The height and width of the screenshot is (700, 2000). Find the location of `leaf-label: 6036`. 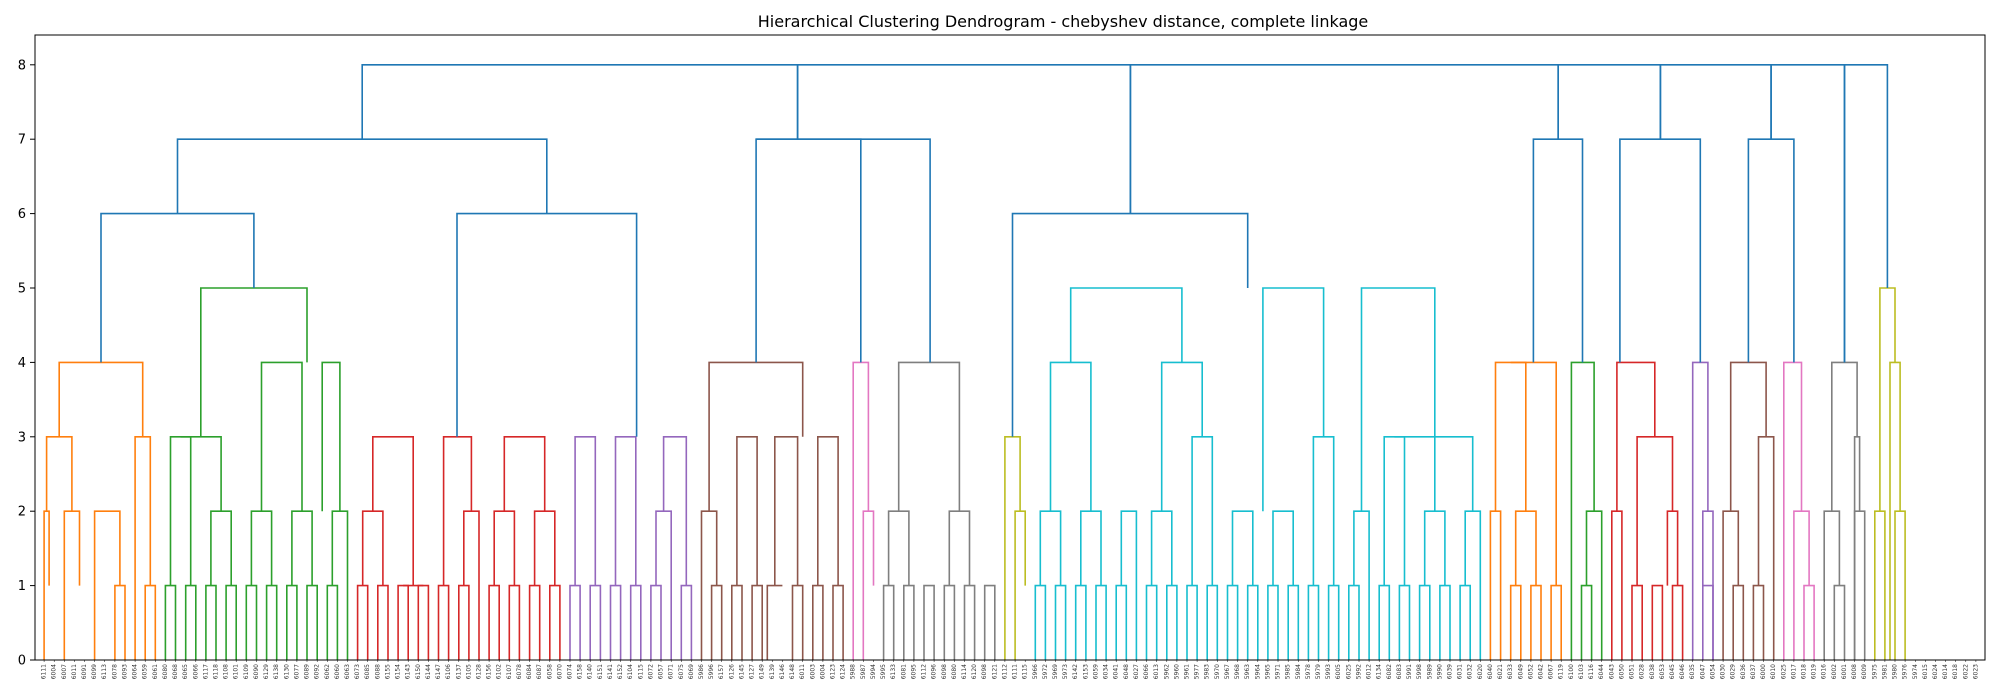

leaf-label: 6036 is located at coordinates (1743, 671).